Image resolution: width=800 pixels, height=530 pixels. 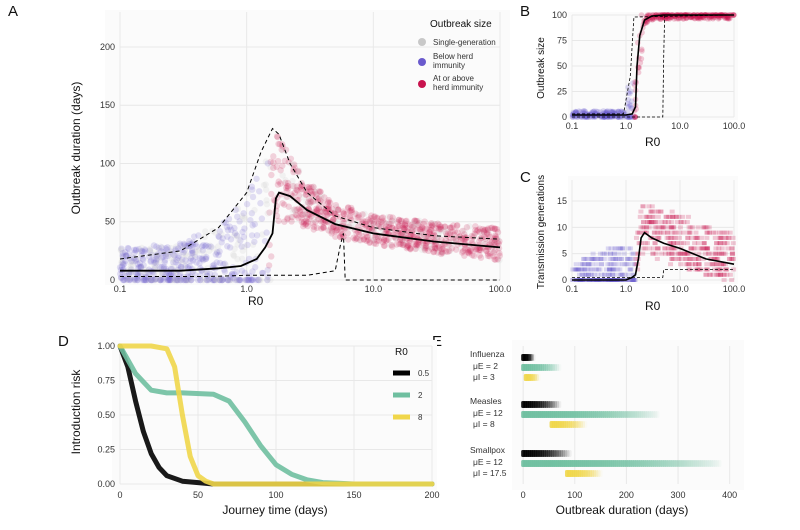 What do you see at coordinates (13, 11) in the screenshot?
I see `panel-letter-a: A` at bounding box center [13, 11].